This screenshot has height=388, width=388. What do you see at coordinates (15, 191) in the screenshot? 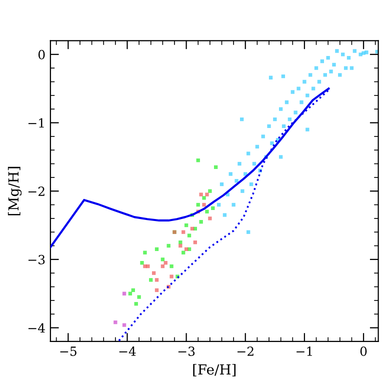
I see `y-axis-title: [Mg/H]` at bounding box center [15, 191].